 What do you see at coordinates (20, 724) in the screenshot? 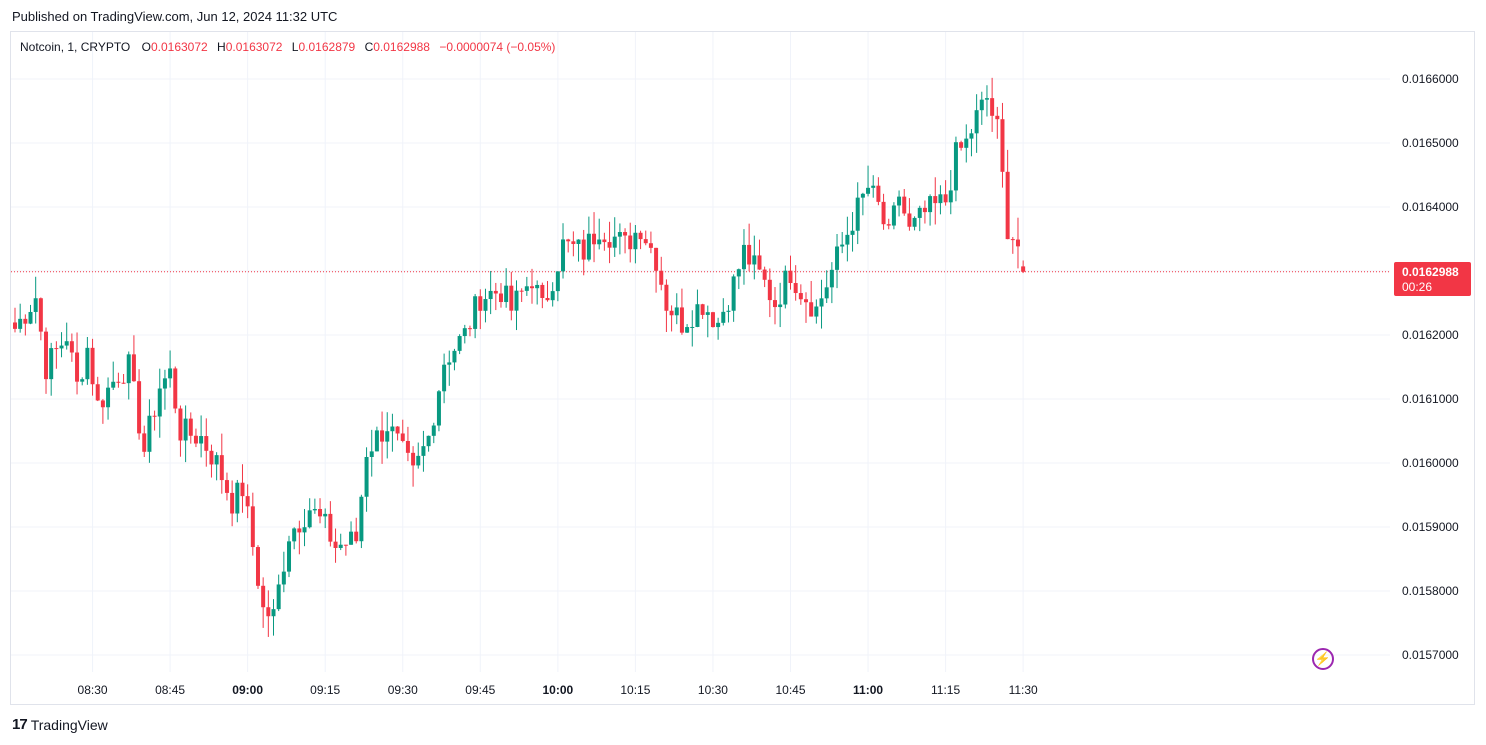
I see `tradingview-logo-icon: 17` at bounding box center [20, 724].